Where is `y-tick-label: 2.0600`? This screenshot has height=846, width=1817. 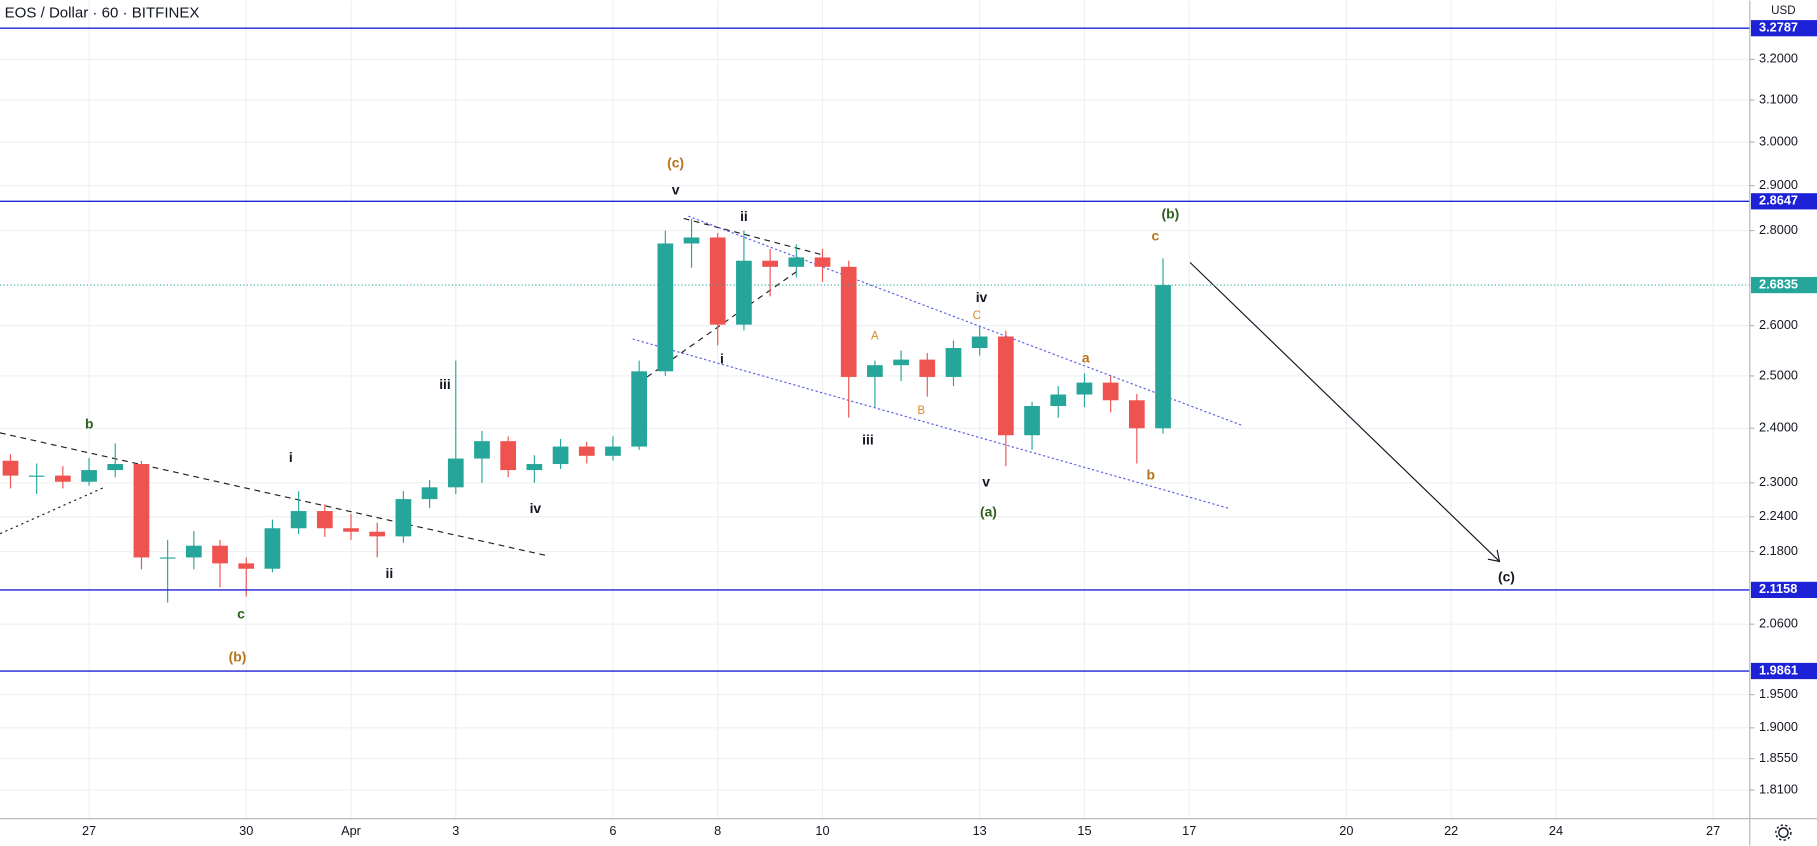 y-tick-label: 2.0600 is located at coordinates (1778, 623).